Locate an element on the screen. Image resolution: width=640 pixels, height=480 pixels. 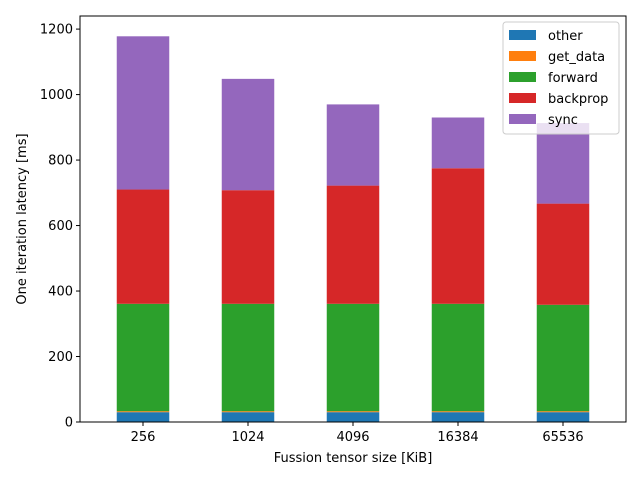
legend-swatch-backprop is located at coordinates (522, 98).